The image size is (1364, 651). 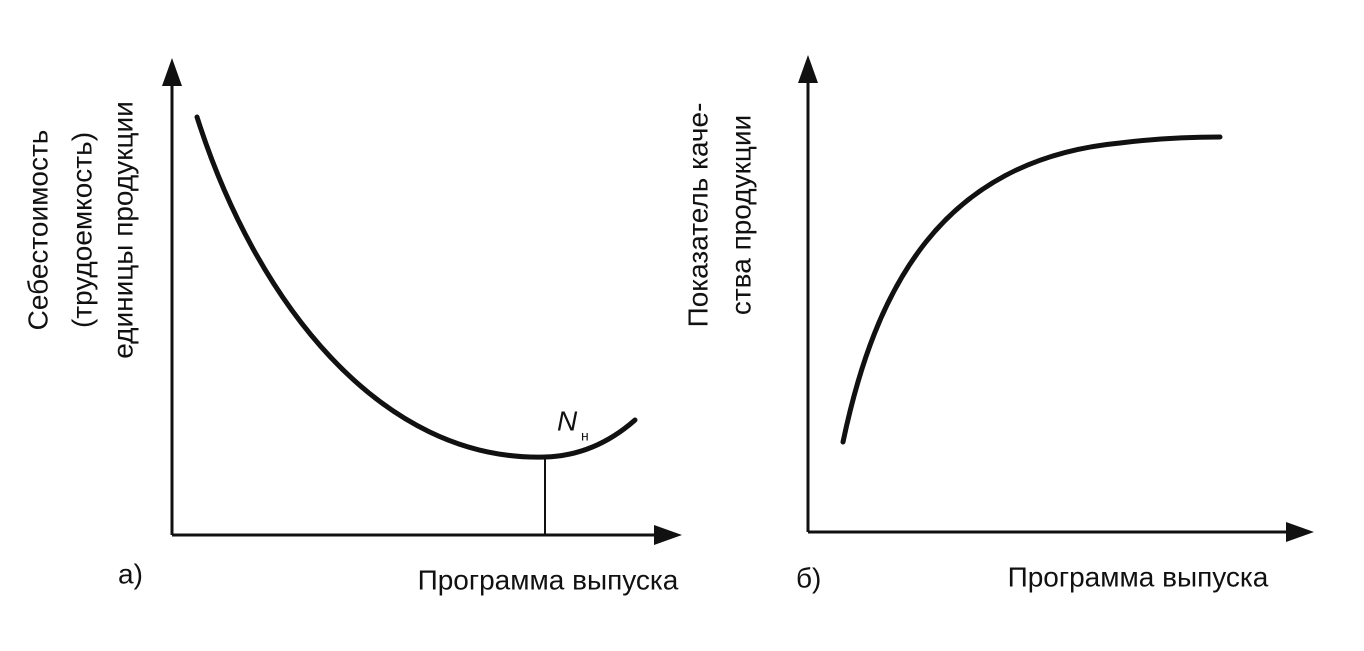 What do you see at coordinates (1031, 289) in the screenshot?
I see `quality-curve` at bounding box center [1031, 289].